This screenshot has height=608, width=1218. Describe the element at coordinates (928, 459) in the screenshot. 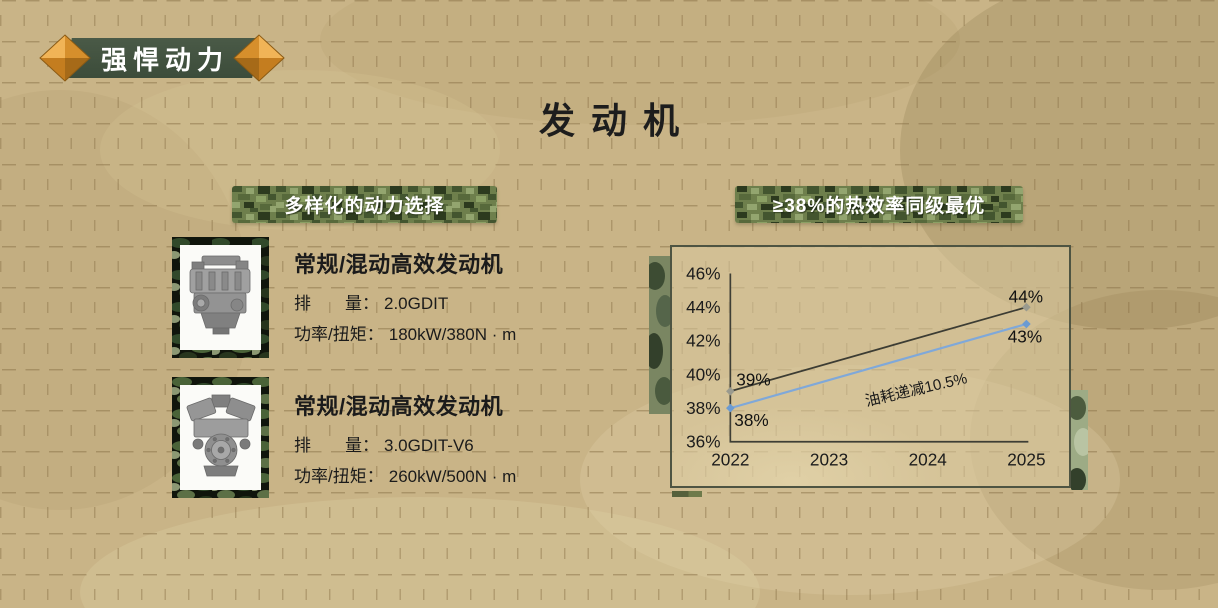

I see `svg-text: 2024` at that location.